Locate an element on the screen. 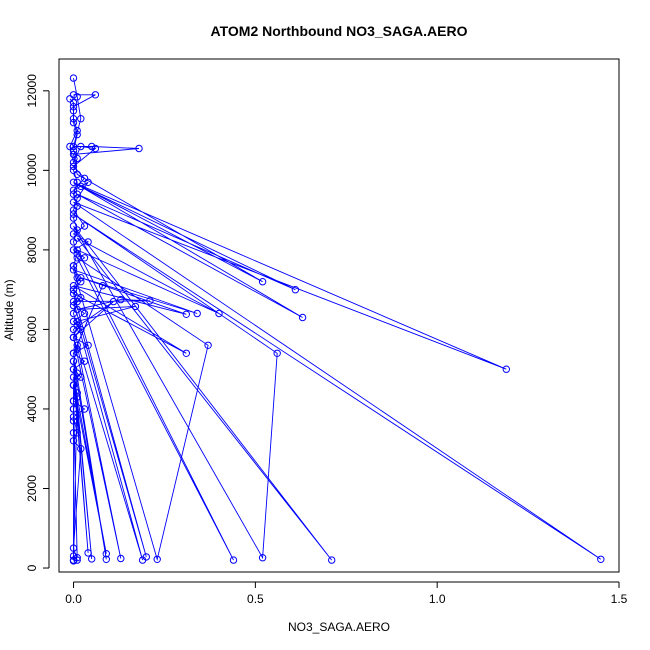 This screenshot has width=650, height=650. y-axis-label: Altitude (m) is located at coordinates (9, 309).